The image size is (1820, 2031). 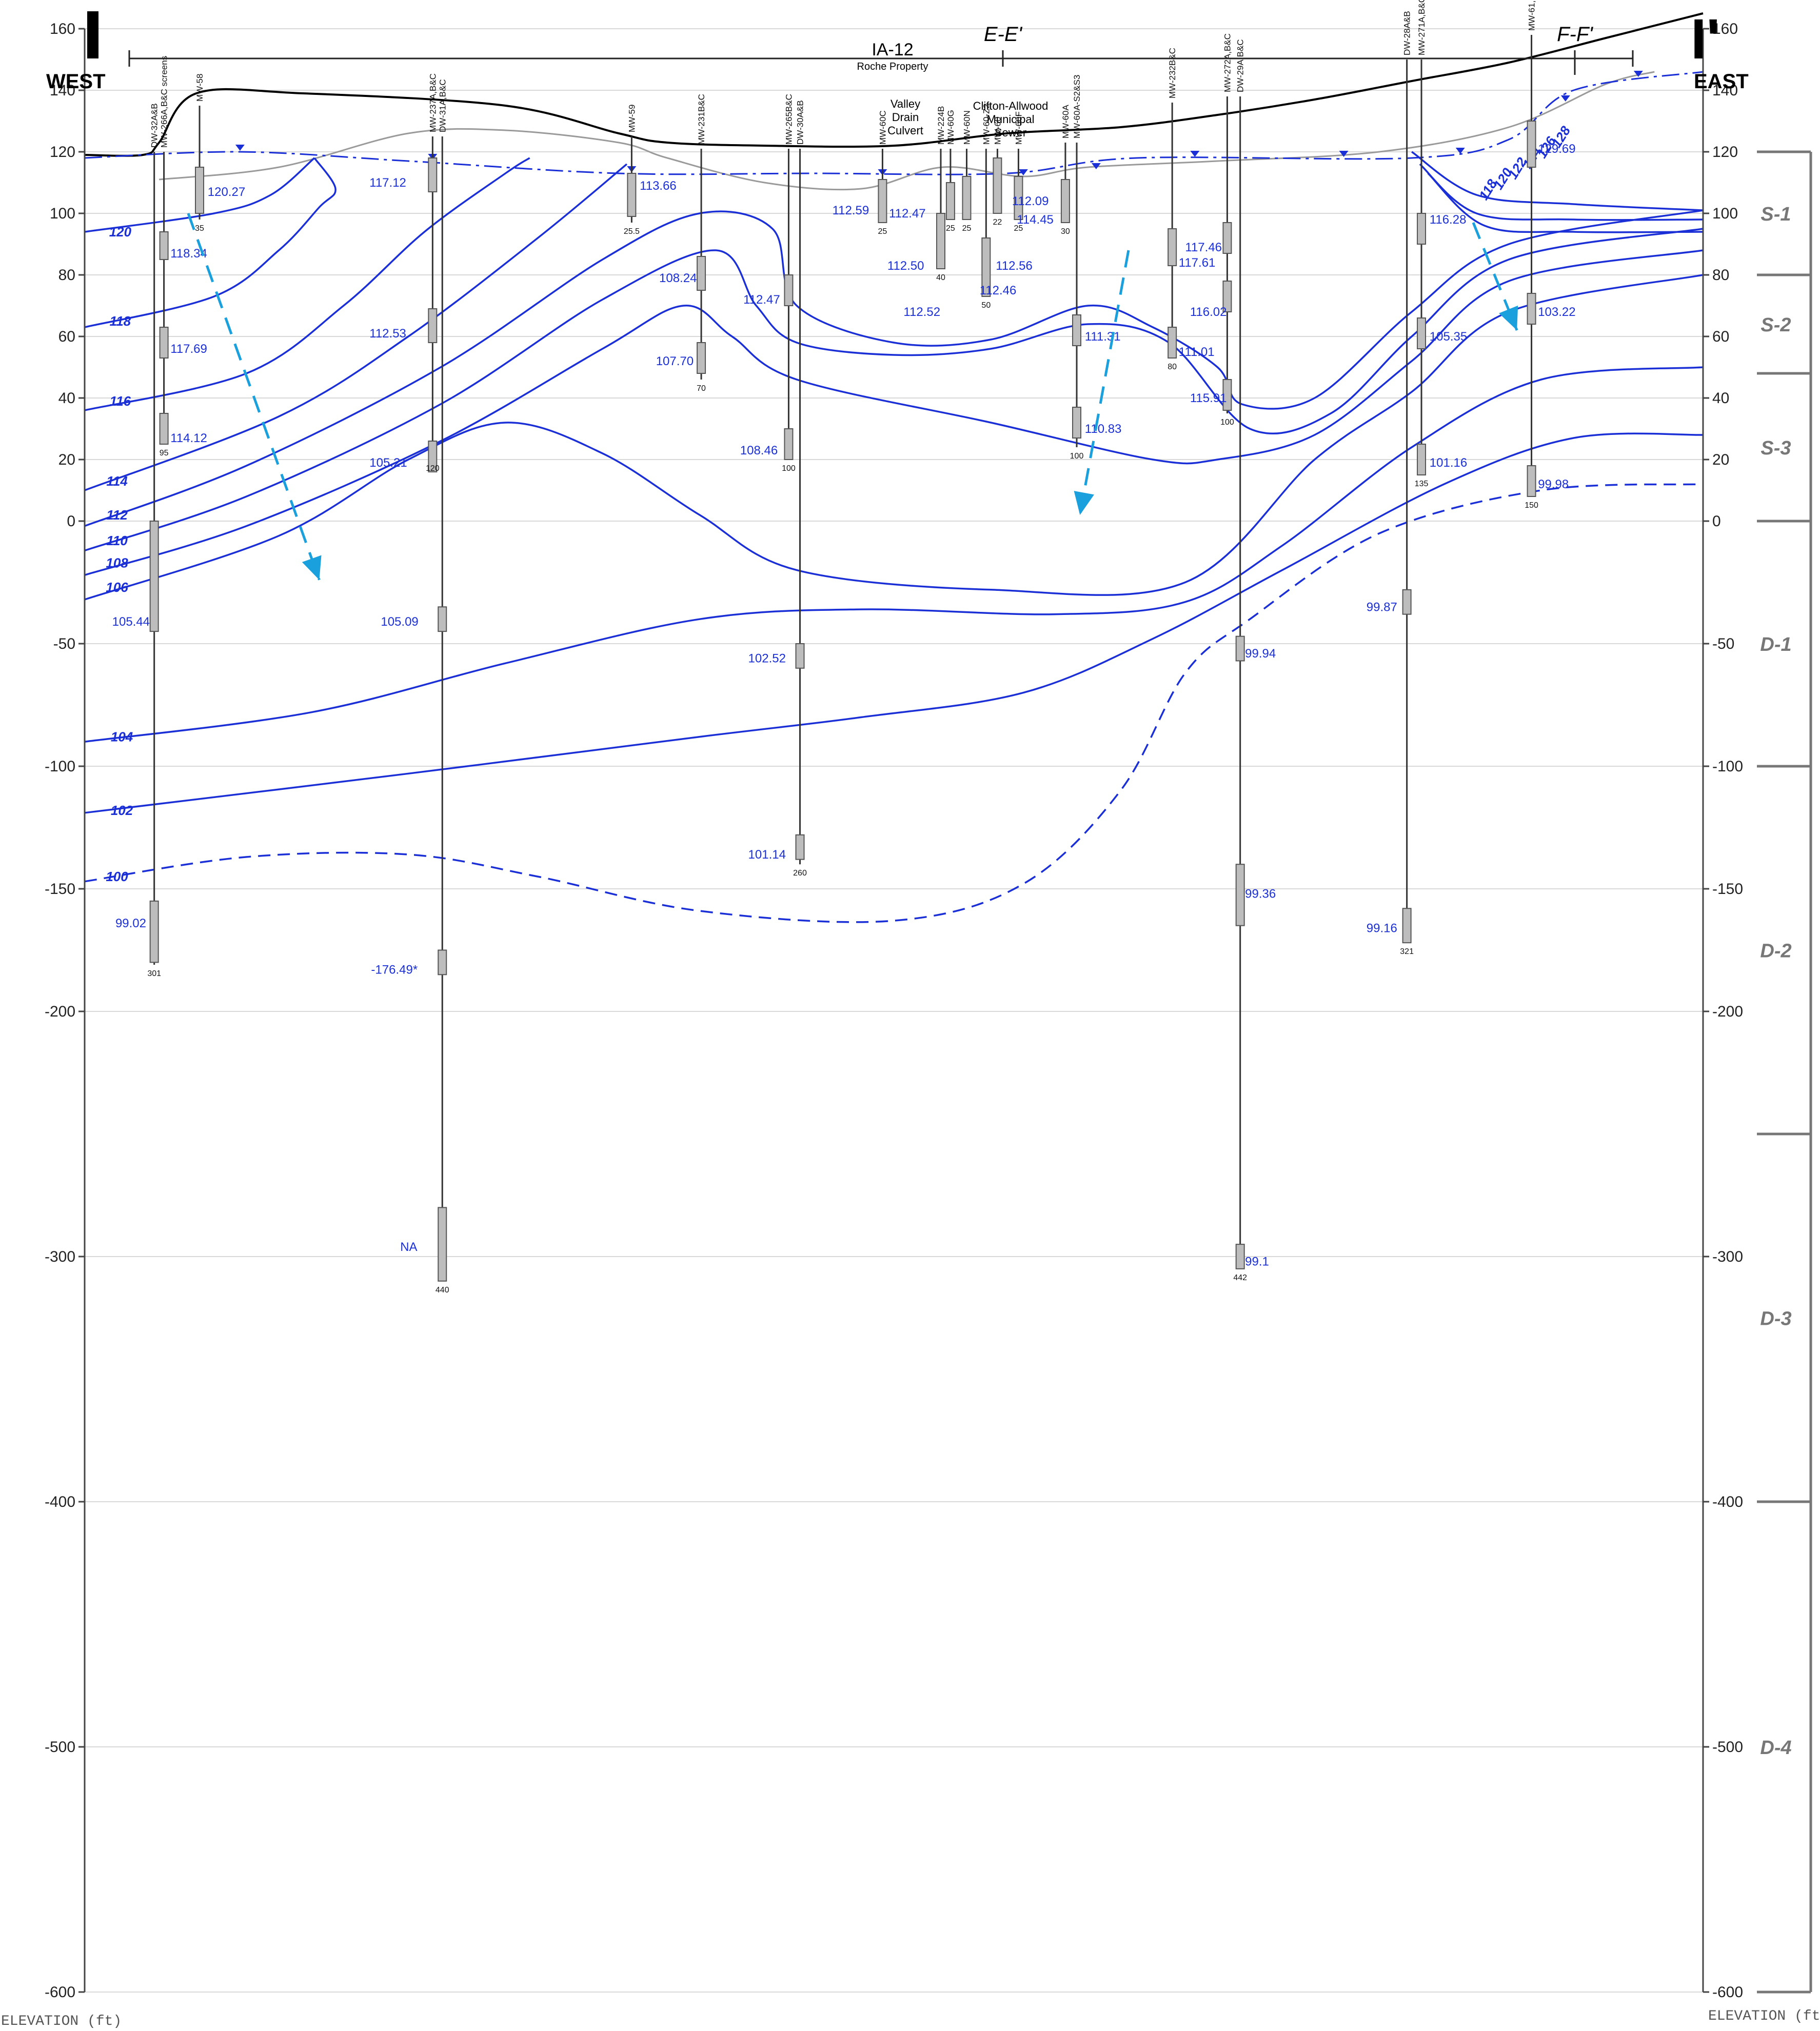 What do you see at coordinates (92, 34) in the screenshot?
I see `section-marker-left` at bounding box center [92, 34].